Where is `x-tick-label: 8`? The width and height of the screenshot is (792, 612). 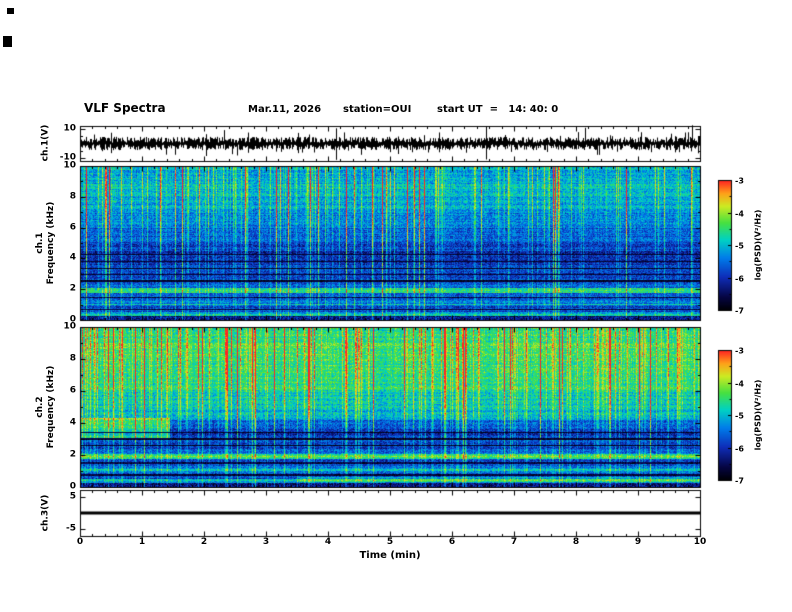 x-tick-label: 8 is located at coordinates (576, 542).